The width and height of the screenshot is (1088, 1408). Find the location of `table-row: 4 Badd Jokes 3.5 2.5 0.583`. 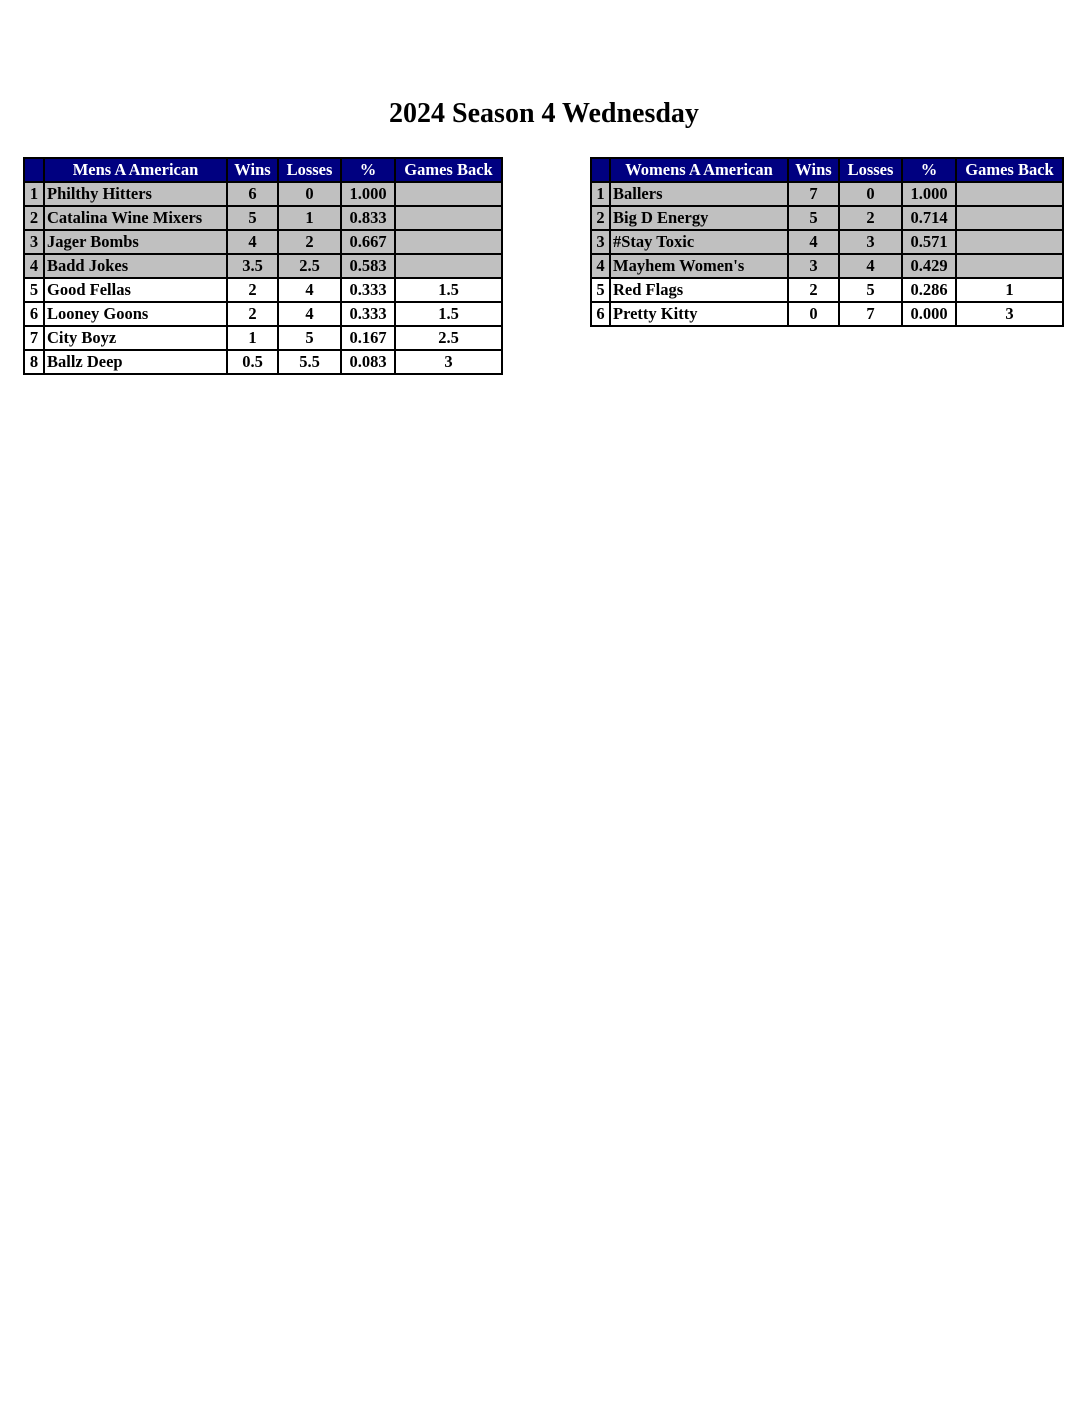

table-row: 4 Badd Jokes 3.5 2.5 0.583 is located at coordinates (263, 266).